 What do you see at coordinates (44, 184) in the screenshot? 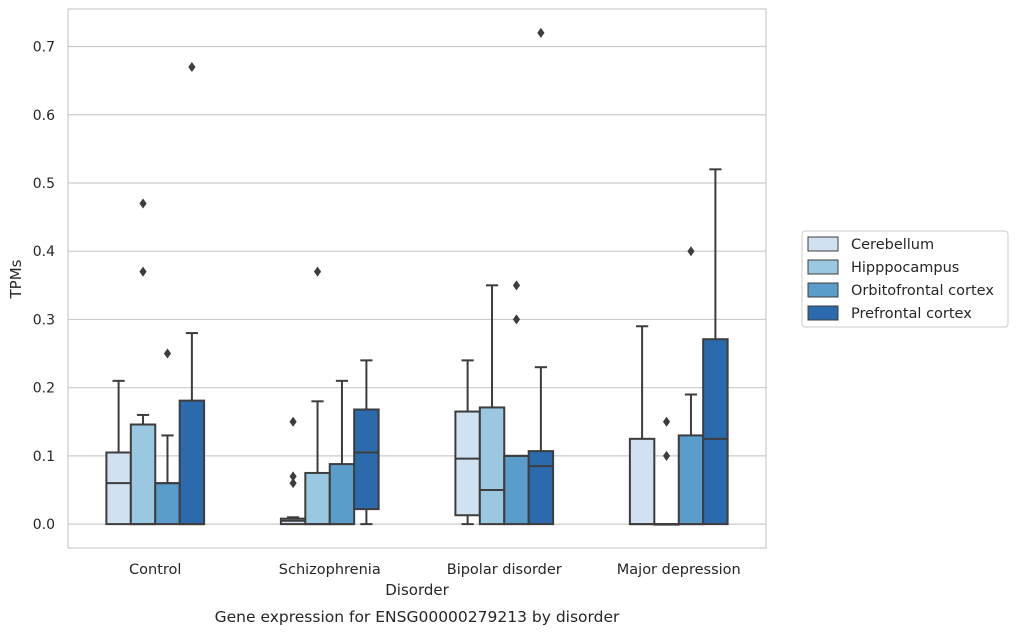
I see `y-tick-label: 0.5` at bounding box center [44, 184].